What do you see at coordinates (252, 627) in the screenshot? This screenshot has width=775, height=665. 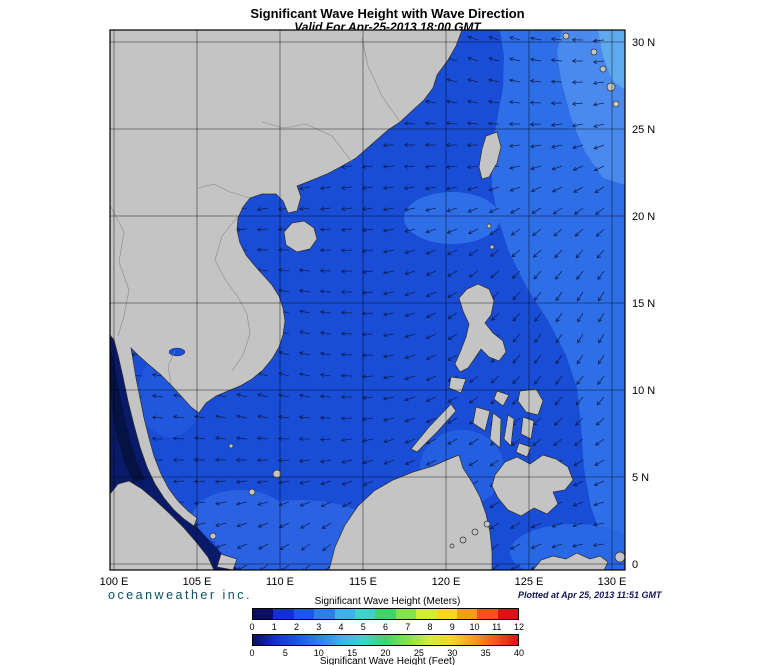 I see `meter-ticks-label: 0` at bounding box center [252, 627].